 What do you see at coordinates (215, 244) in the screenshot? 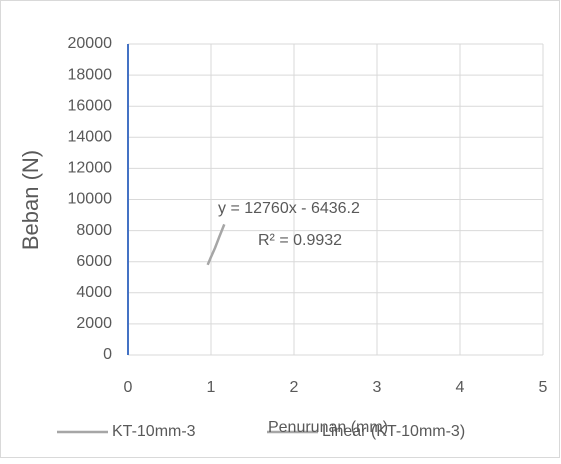
I see `series-line` at bounding box center [215, 244].